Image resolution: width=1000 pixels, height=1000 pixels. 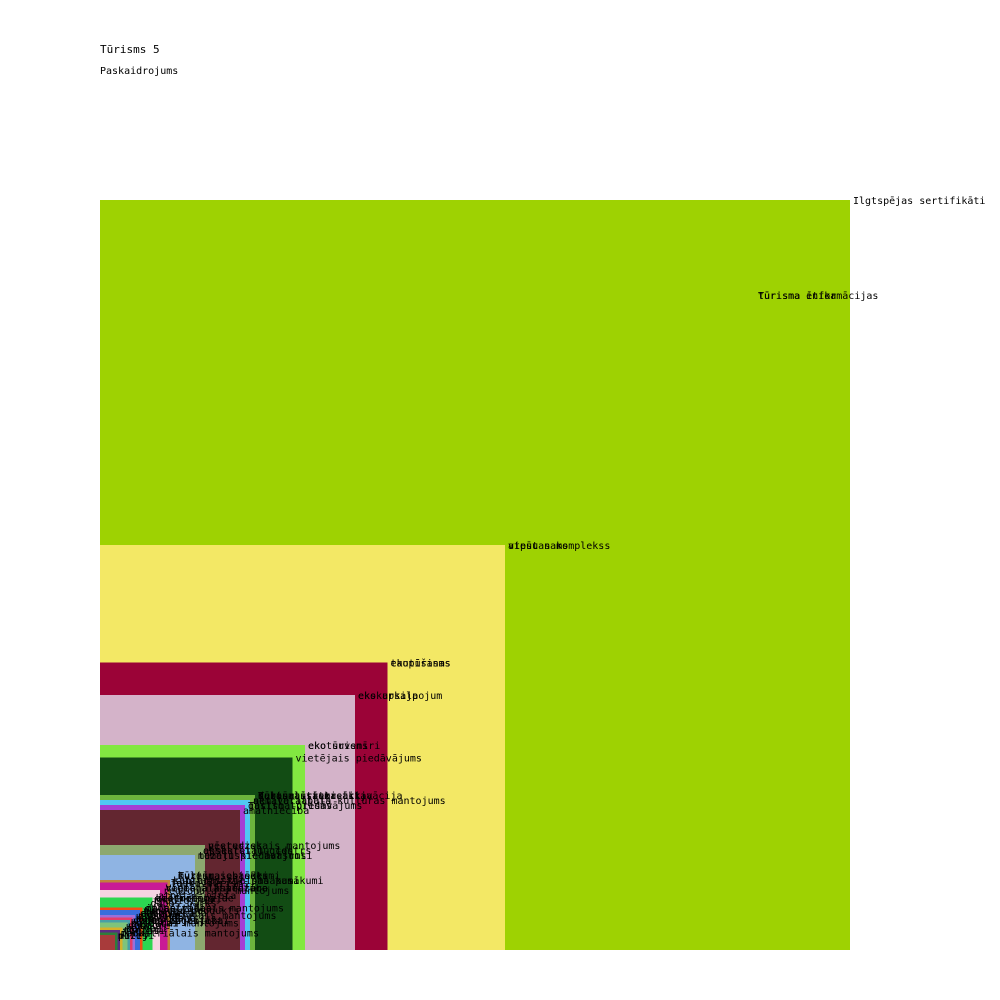 I want to click on square-label-65: kartes, so click(x=144, y=929).